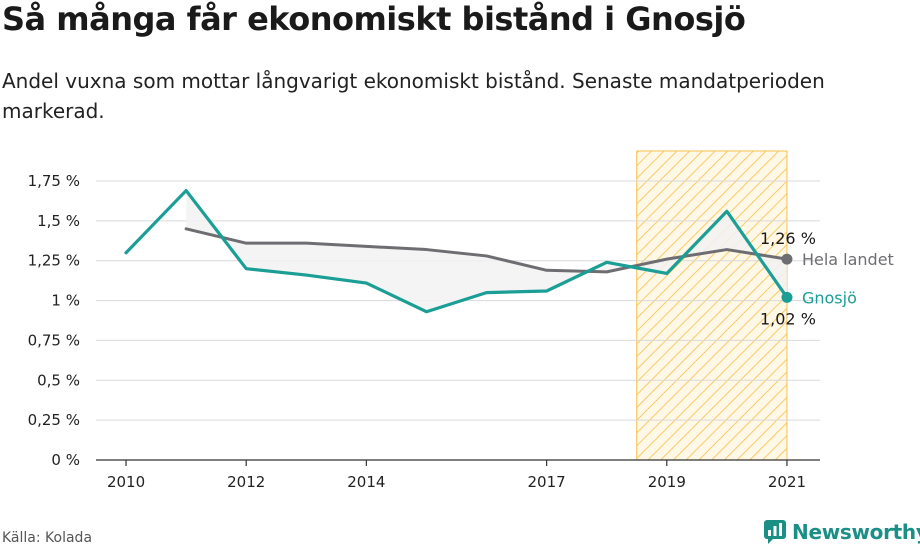  Describe the element at coordinates (547, 482) in the screenshot. I see `x-tick-label: 2017` at that location.